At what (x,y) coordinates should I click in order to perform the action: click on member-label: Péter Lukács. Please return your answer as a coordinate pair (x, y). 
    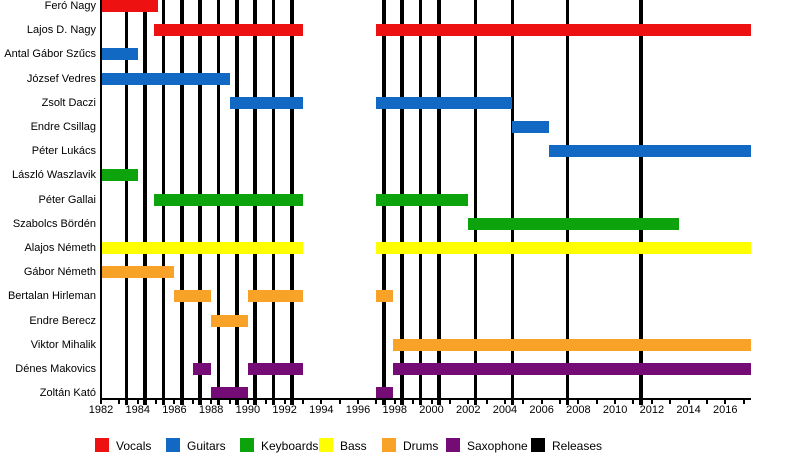
    Looking at the image, I should click on (63, 151).